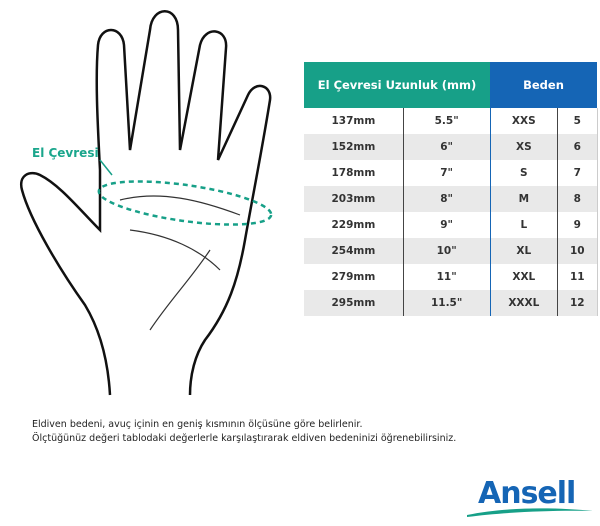 This screenshot has width=600, height=526. What do you see at coordinates (65, 153) in the screenshot?
I see `hand-circumference-label: El Çevresi` at bounding box center [65, 153].